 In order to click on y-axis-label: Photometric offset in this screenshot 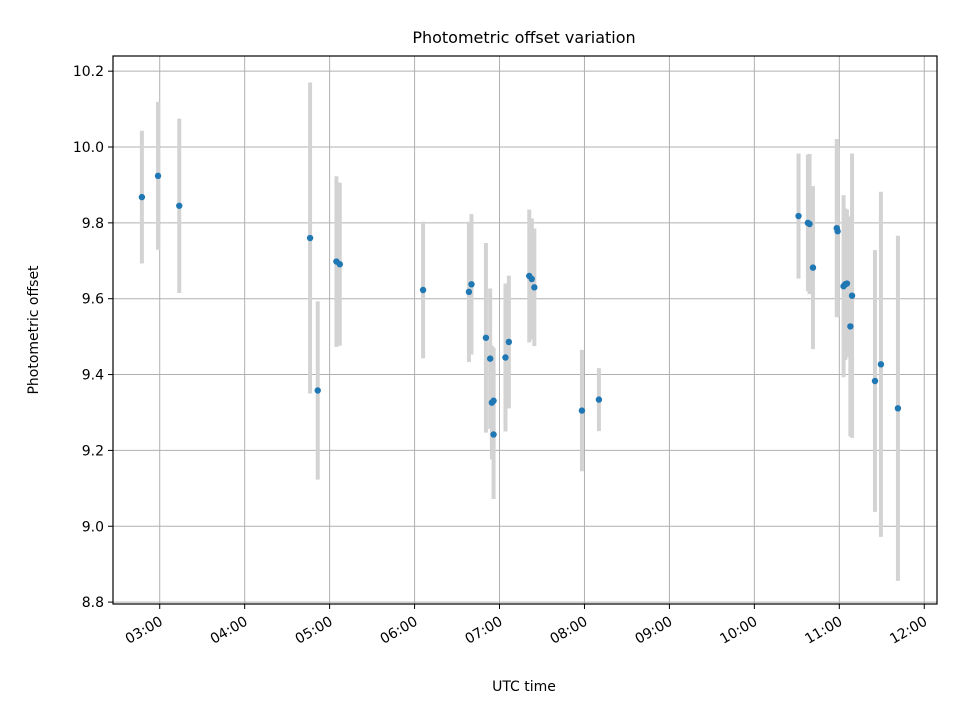, I will do `click(34, 330)`.